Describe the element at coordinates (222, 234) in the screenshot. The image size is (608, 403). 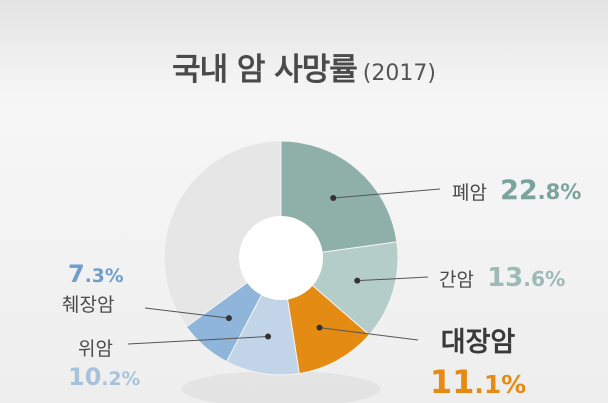
I see `slice-other` at that location.